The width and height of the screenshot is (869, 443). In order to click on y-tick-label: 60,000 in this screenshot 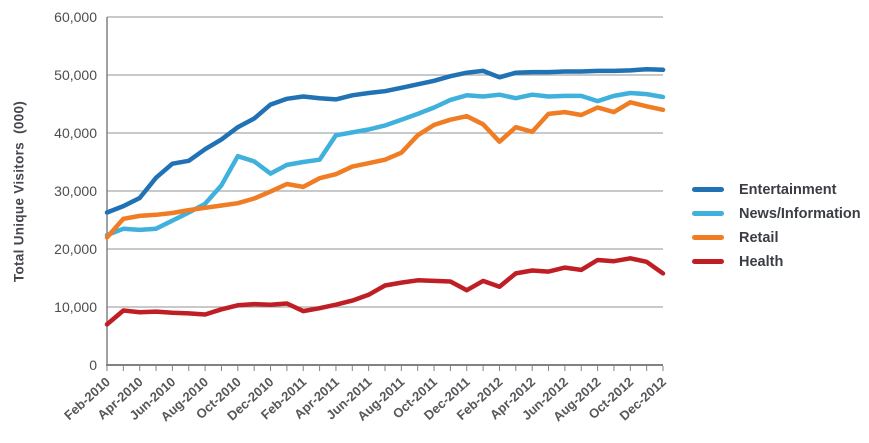, I will do `click(75, 17)`.